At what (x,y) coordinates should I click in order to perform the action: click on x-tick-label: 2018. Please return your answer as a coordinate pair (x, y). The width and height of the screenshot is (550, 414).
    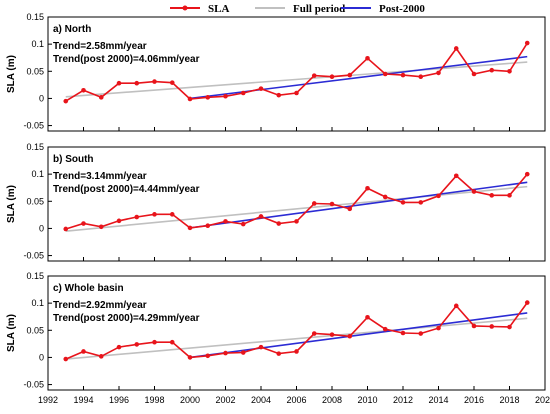
    Looking at the image, I should click on (509, 400).